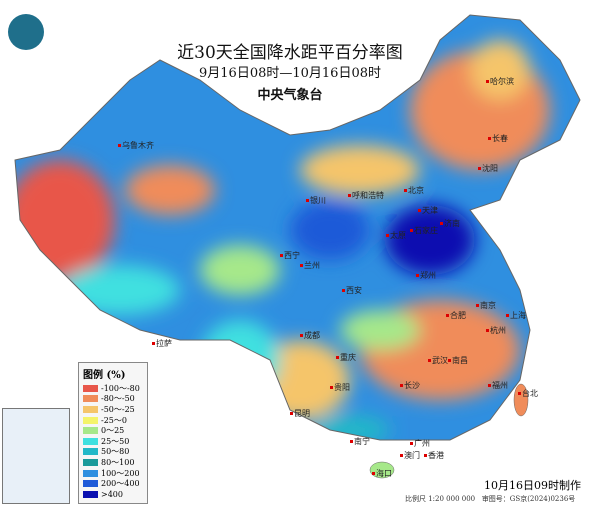  Describe the element at coordinates (414, 190) in the screenshot. I see `city-label: 北京` at that location.